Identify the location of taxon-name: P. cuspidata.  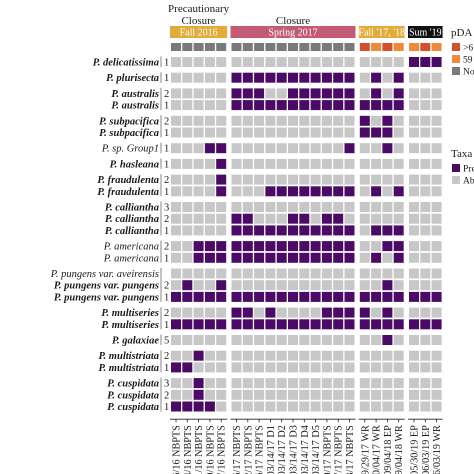
(133, 407).